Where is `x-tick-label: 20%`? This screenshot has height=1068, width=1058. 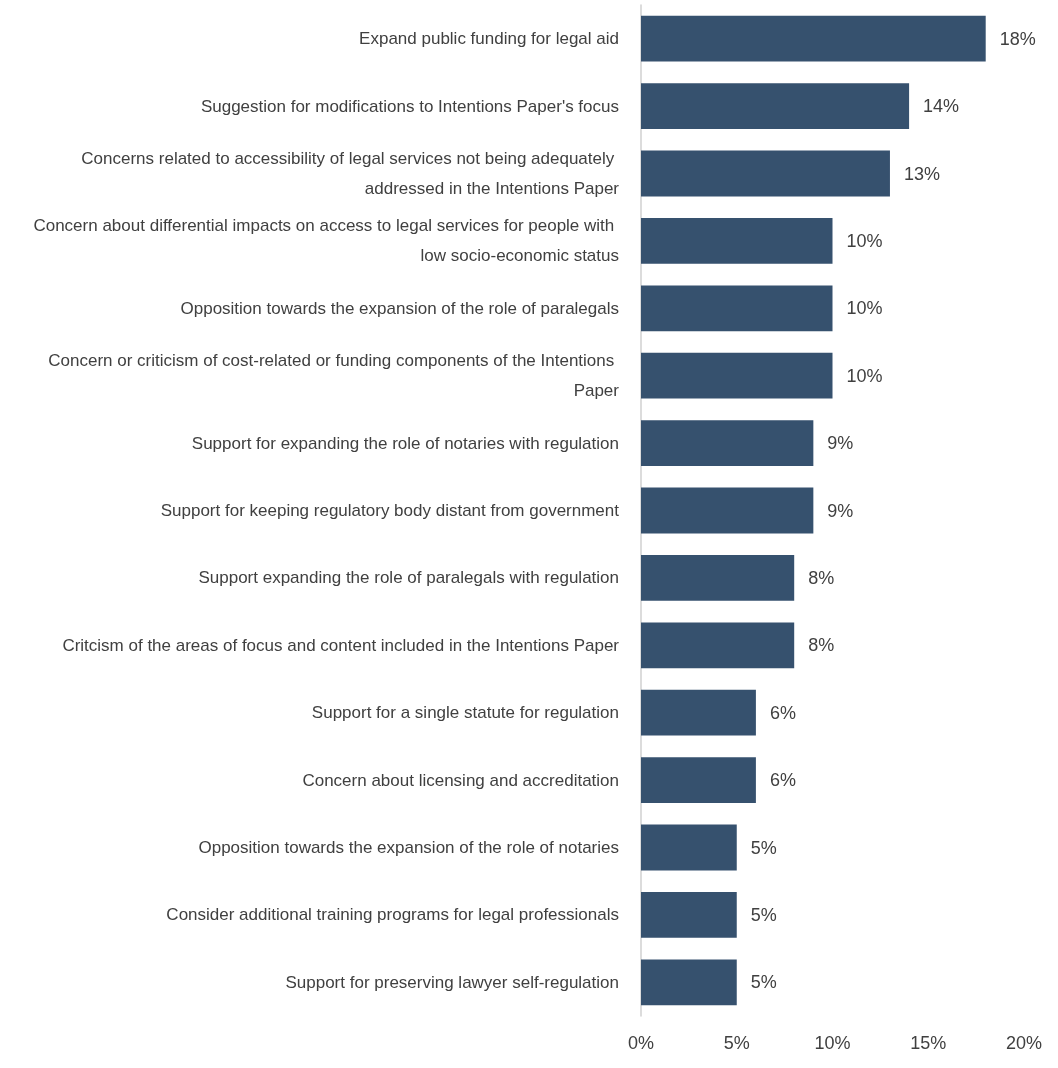
x-tick-label: 20% is located at coordinates (1024, 1043).